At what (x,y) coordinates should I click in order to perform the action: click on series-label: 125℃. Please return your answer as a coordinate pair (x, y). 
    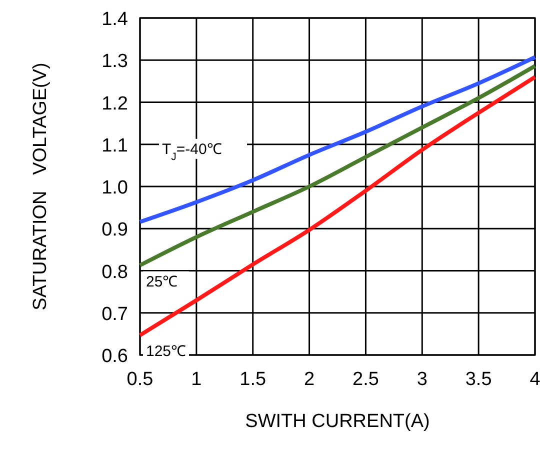
    Looking at the image, I should click on (166, 351).